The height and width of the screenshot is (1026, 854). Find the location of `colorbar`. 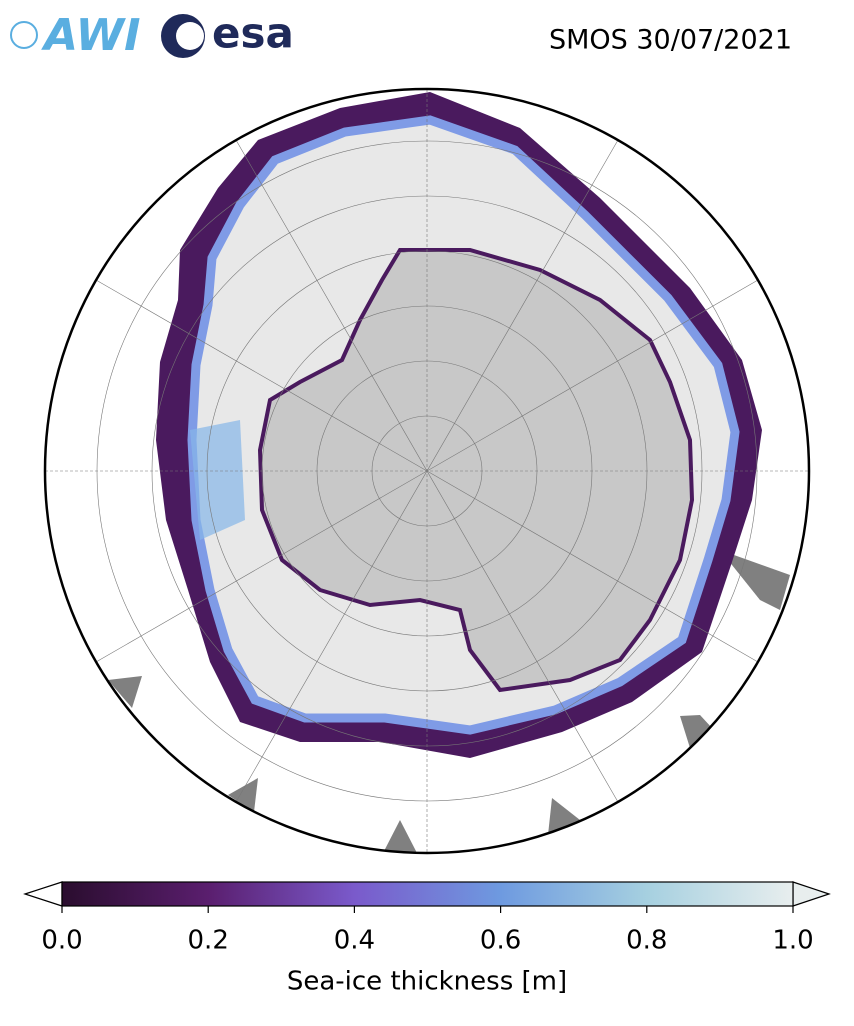

colorbar is located at coordinates (427, 897).